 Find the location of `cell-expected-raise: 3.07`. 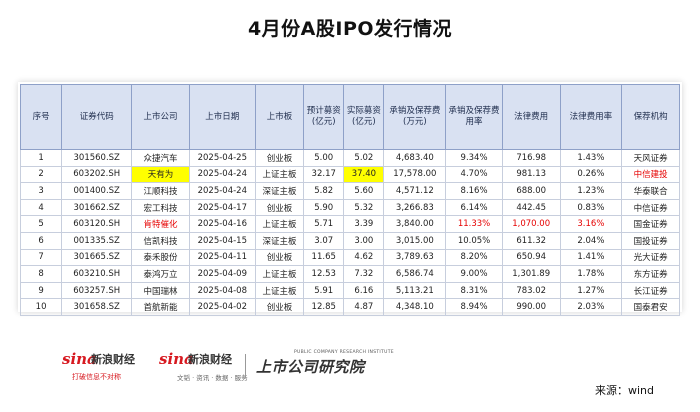

cell-expected-raise: 3.07 is located at coordinates (324, 240).